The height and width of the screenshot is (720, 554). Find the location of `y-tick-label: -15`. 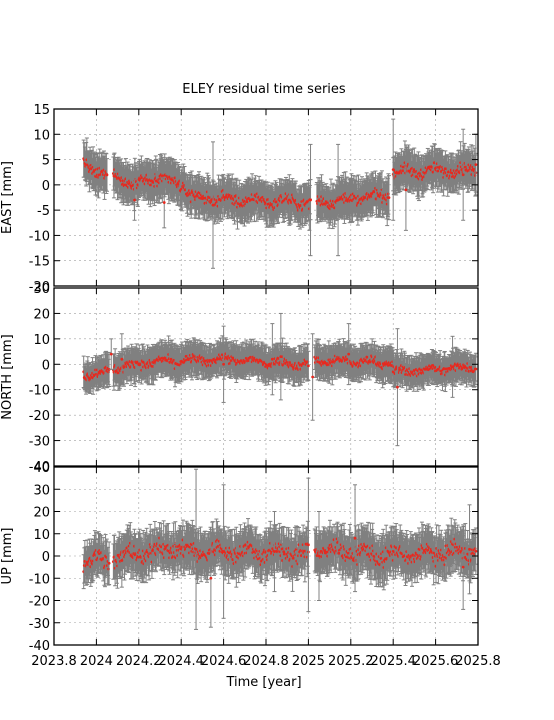

y-tick-label: -15 is located at coordinates (39, 262).